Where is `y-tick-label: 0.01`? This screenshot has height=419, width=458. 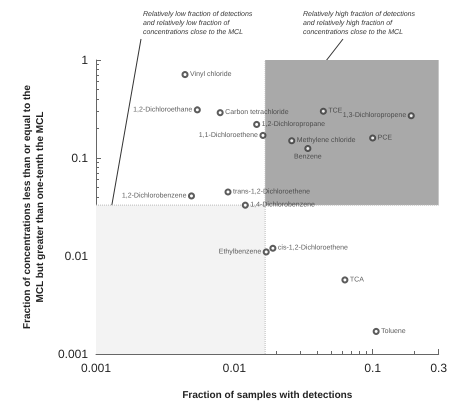
y-tick-label: 0.01 is located at coordinates (76, 256).